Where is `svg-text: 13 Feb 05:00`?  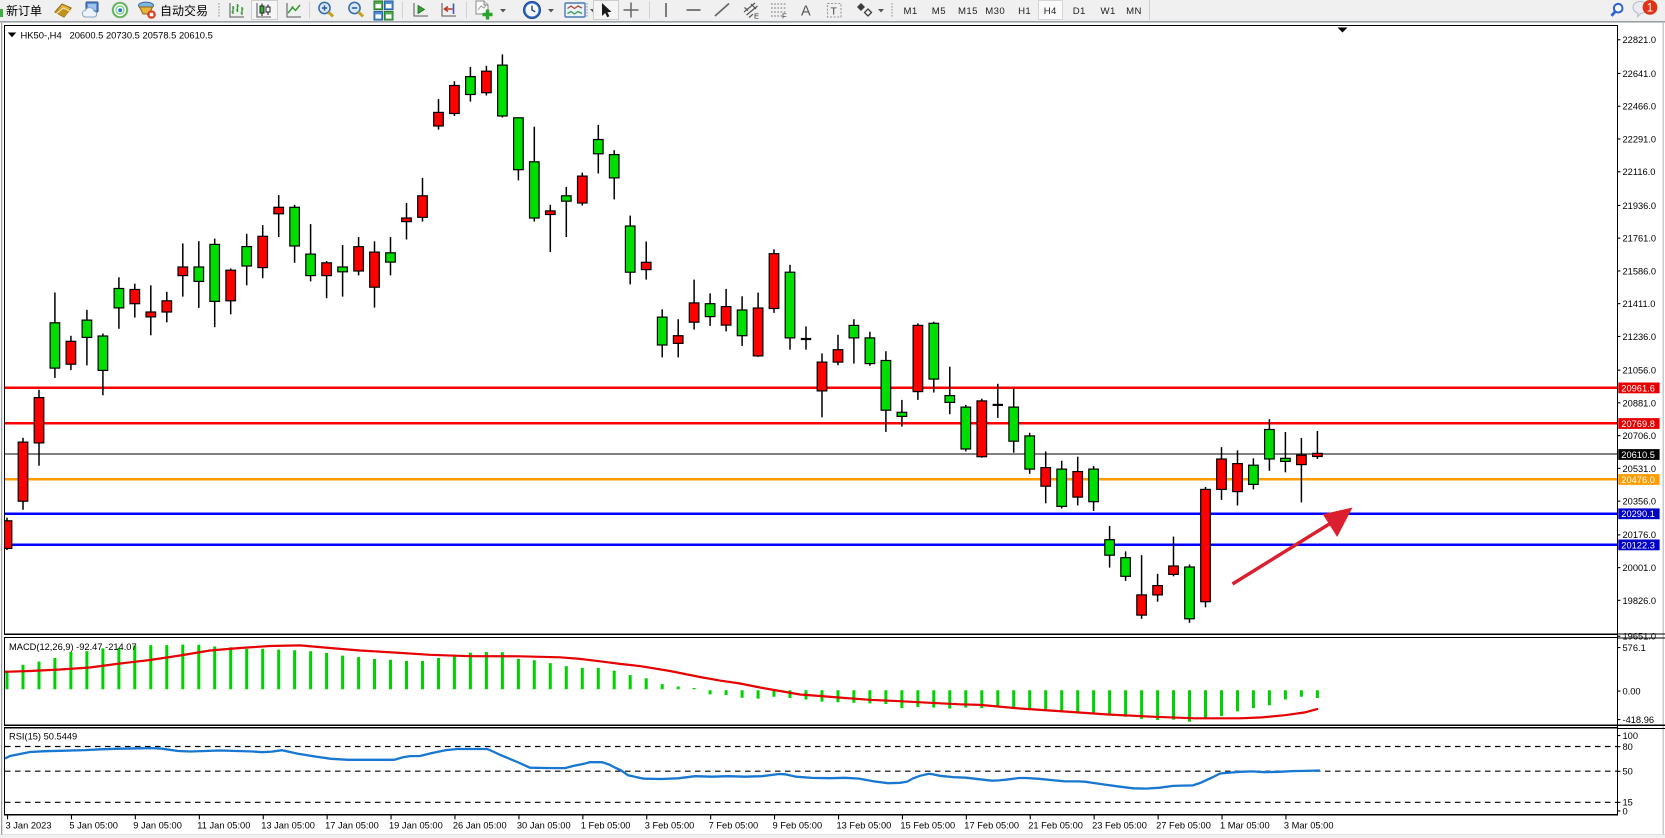
svg-text: 13 Feb 05:00 is located at coordinates (864, 826).